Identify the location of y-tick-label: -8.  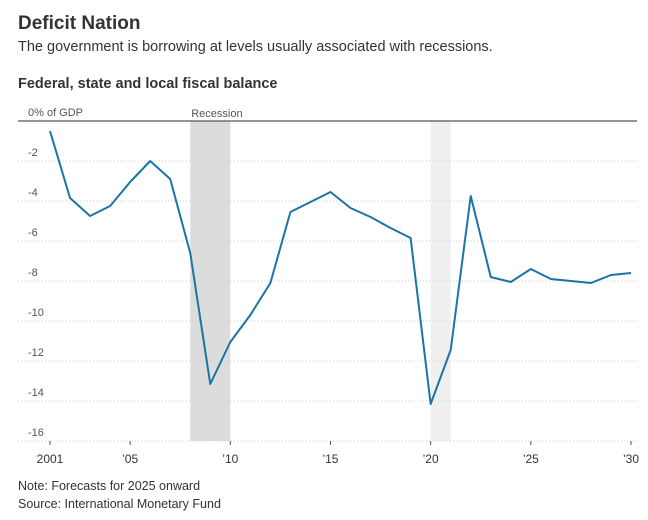
(33, 273).